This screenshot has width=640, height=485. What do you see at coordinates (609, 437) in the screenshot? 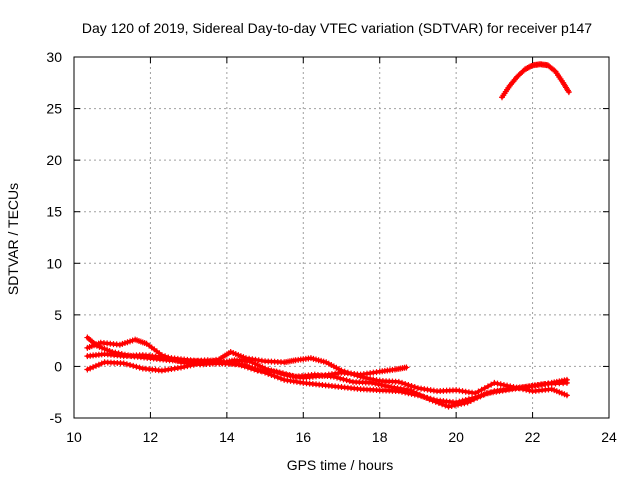
I see `x-tick-label: 24` at bounding box center [609, 437].